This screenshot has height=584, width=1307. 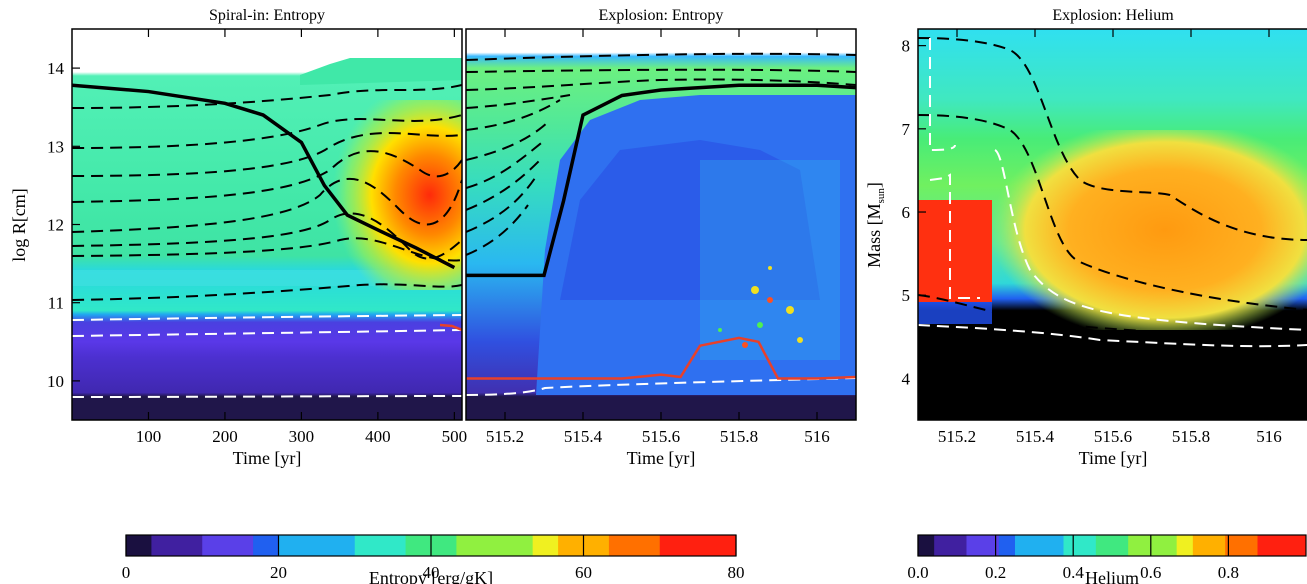 I want to click on ylabel-sub: sun, so click(x=881, y=196).